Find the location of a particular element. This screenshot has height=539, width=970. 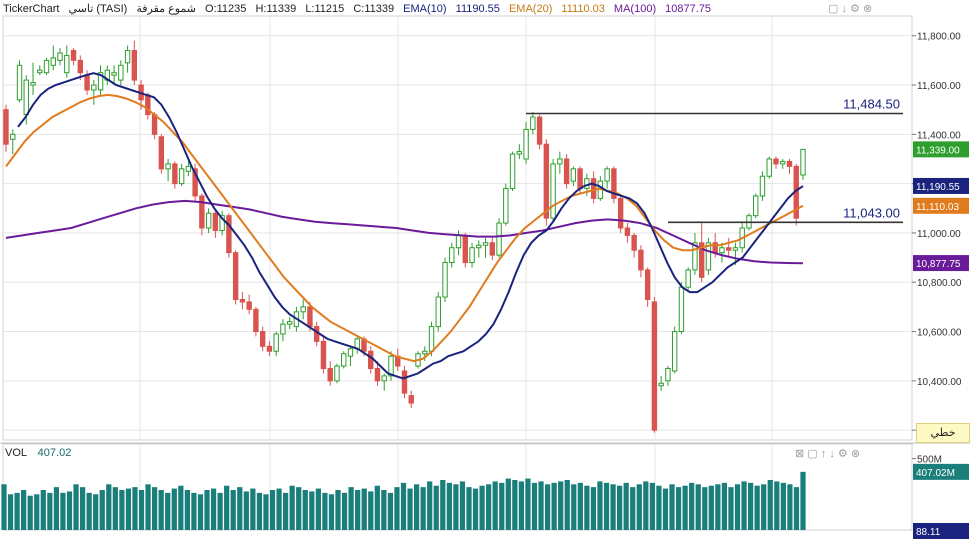

volume-last-tag is located at coordinates (941, 471).